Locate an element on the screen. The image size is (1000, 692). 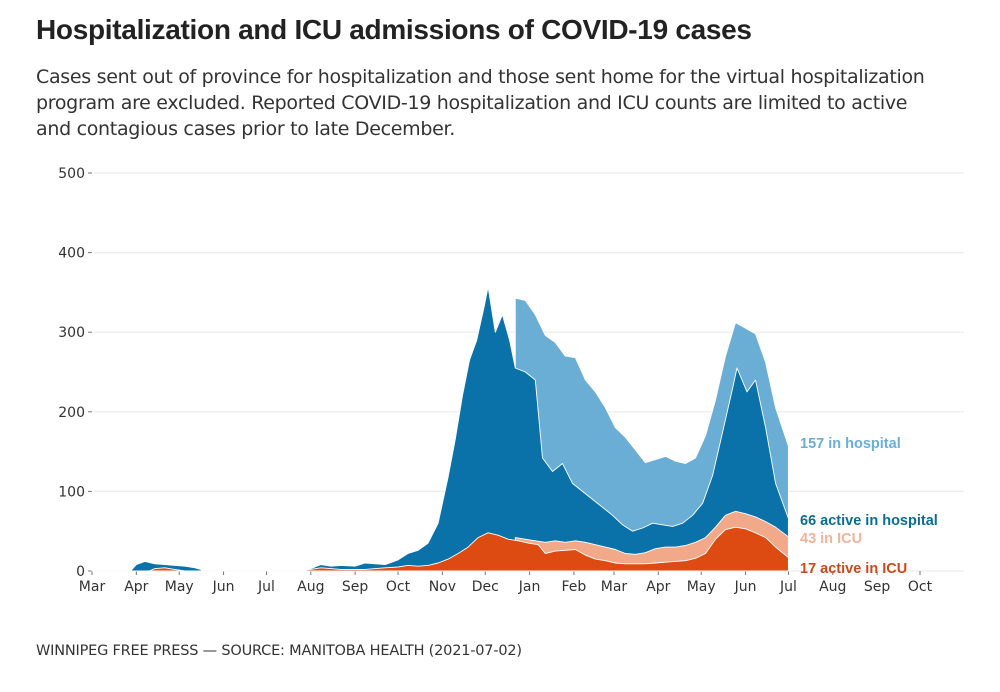
x-tick-label: Dec is located at coordinates (485, 587).